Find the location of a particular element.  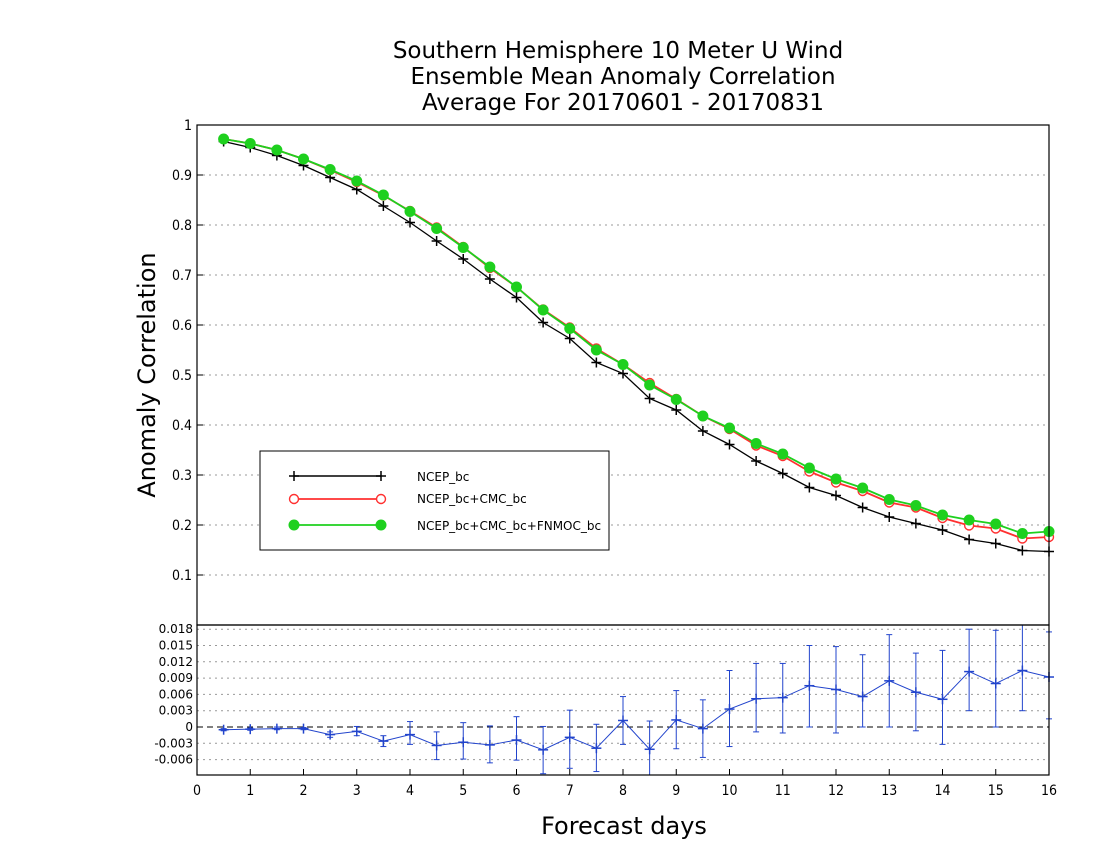

xtick-label: 1 is located at coordinates (250, 791).